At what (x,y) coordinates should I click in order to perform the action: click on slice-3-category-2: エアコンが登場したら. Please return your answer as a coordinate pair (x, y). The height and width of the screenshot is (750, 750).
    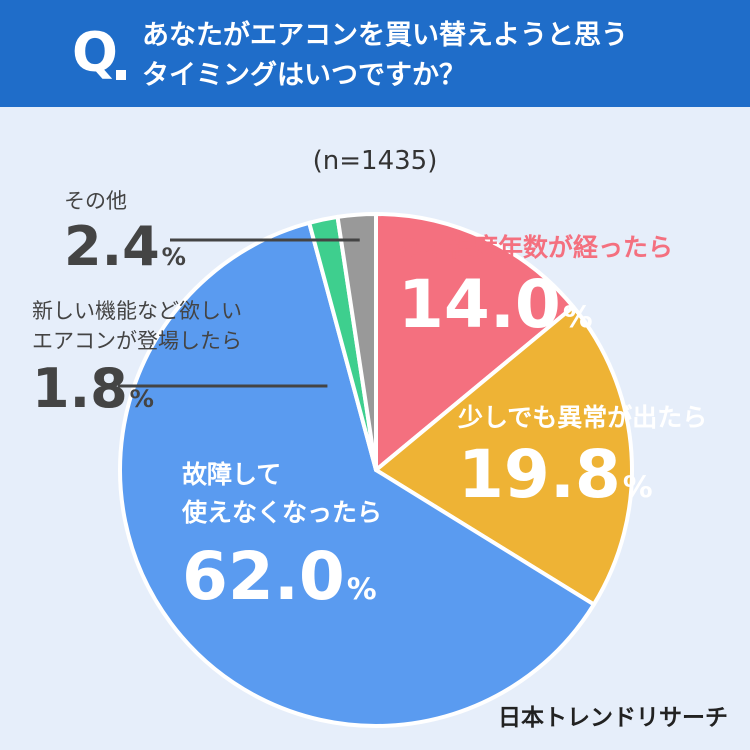
    Looking at the image, I should click on (137, 341).